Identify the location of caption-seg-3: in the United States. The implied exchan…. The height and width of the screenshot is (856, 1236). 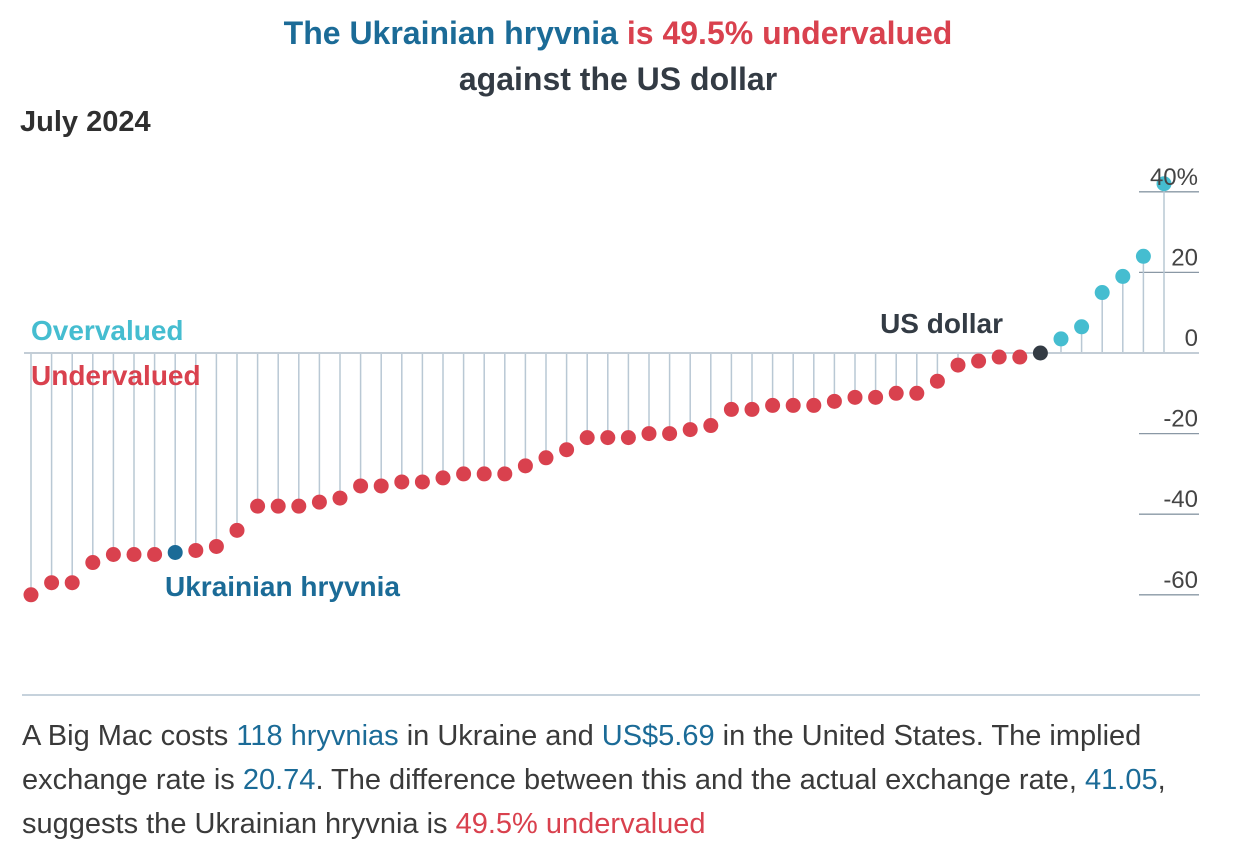
(582, 758).